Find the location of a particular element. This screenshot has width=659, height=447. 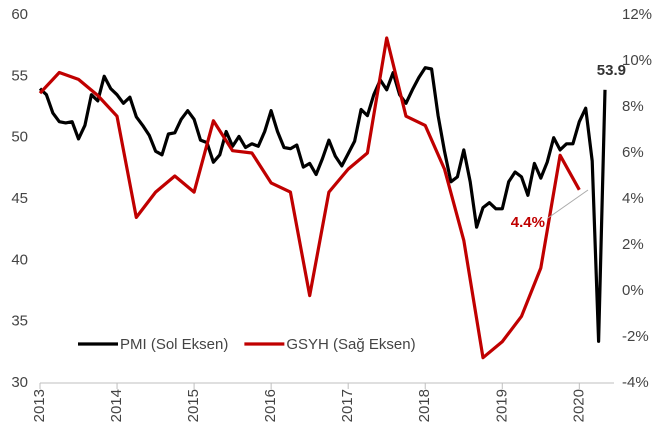

x-tick-label: 2013 is located at coordinates (39, 405).